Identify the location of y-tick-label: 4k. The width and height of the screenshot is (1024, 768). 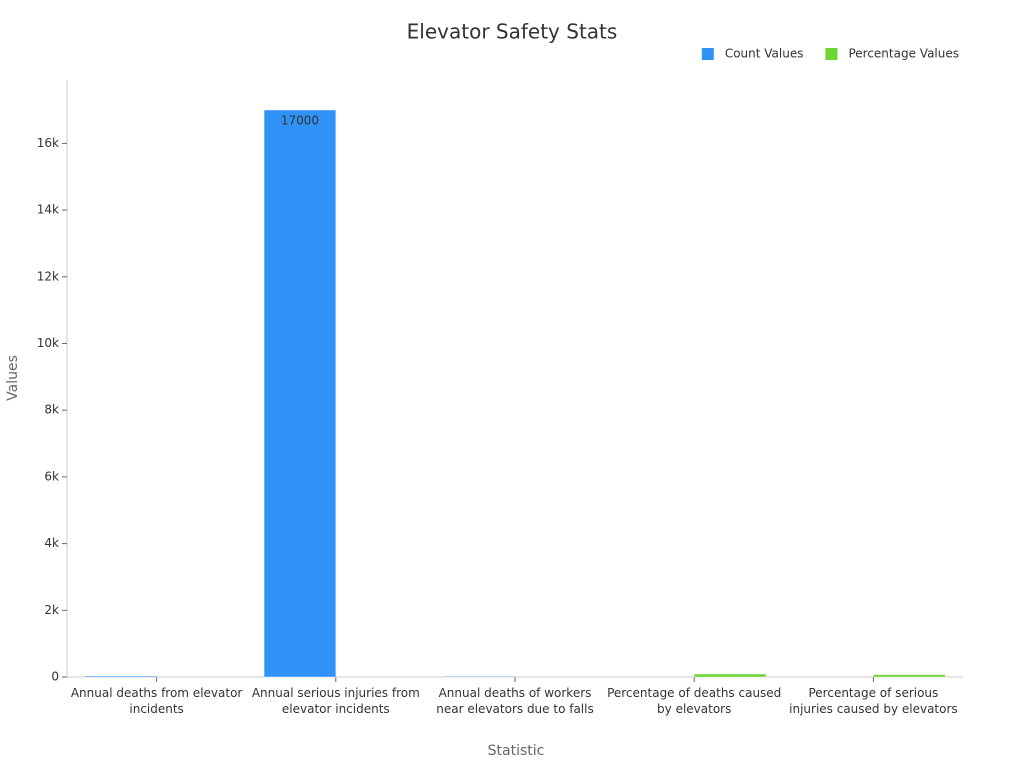
(51, 543).